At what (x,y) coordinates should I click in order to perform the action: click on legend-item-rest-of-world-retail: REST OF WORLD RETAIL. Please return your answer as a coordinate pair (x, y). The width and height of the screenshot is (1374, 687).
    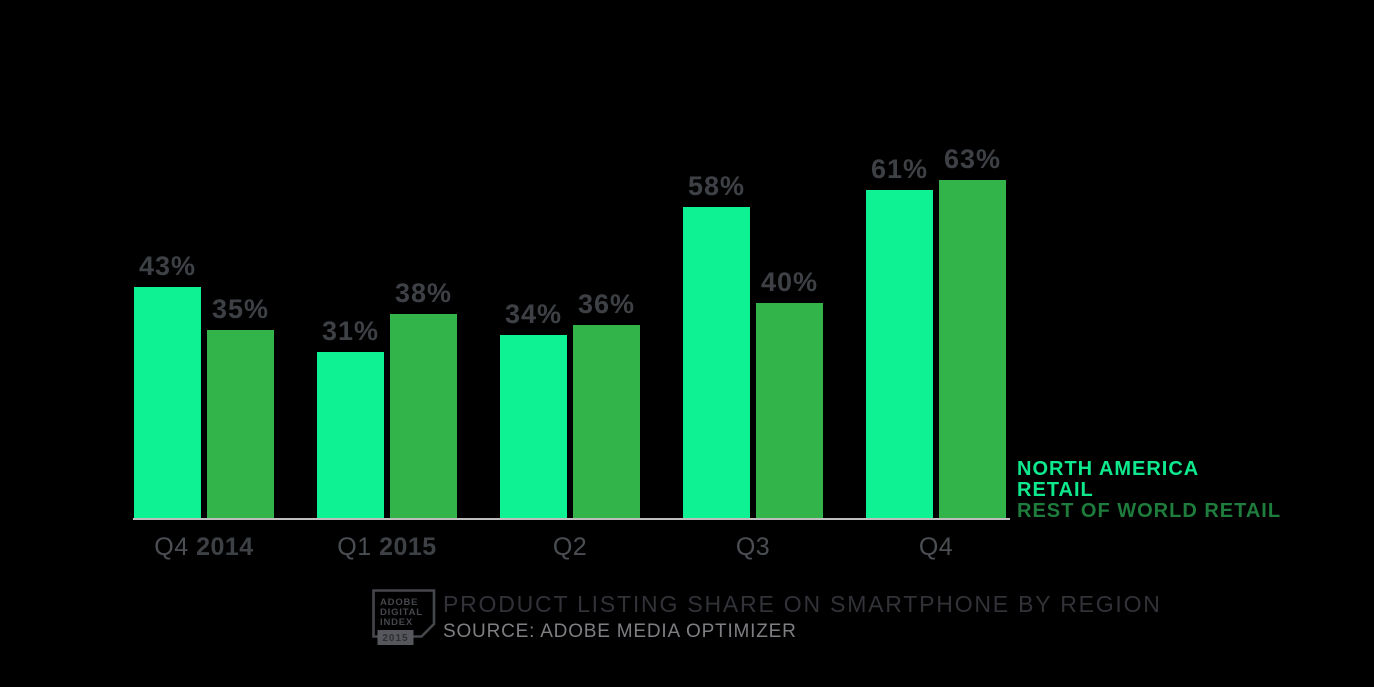
    Looking at the image, I should click on (1149, 511).